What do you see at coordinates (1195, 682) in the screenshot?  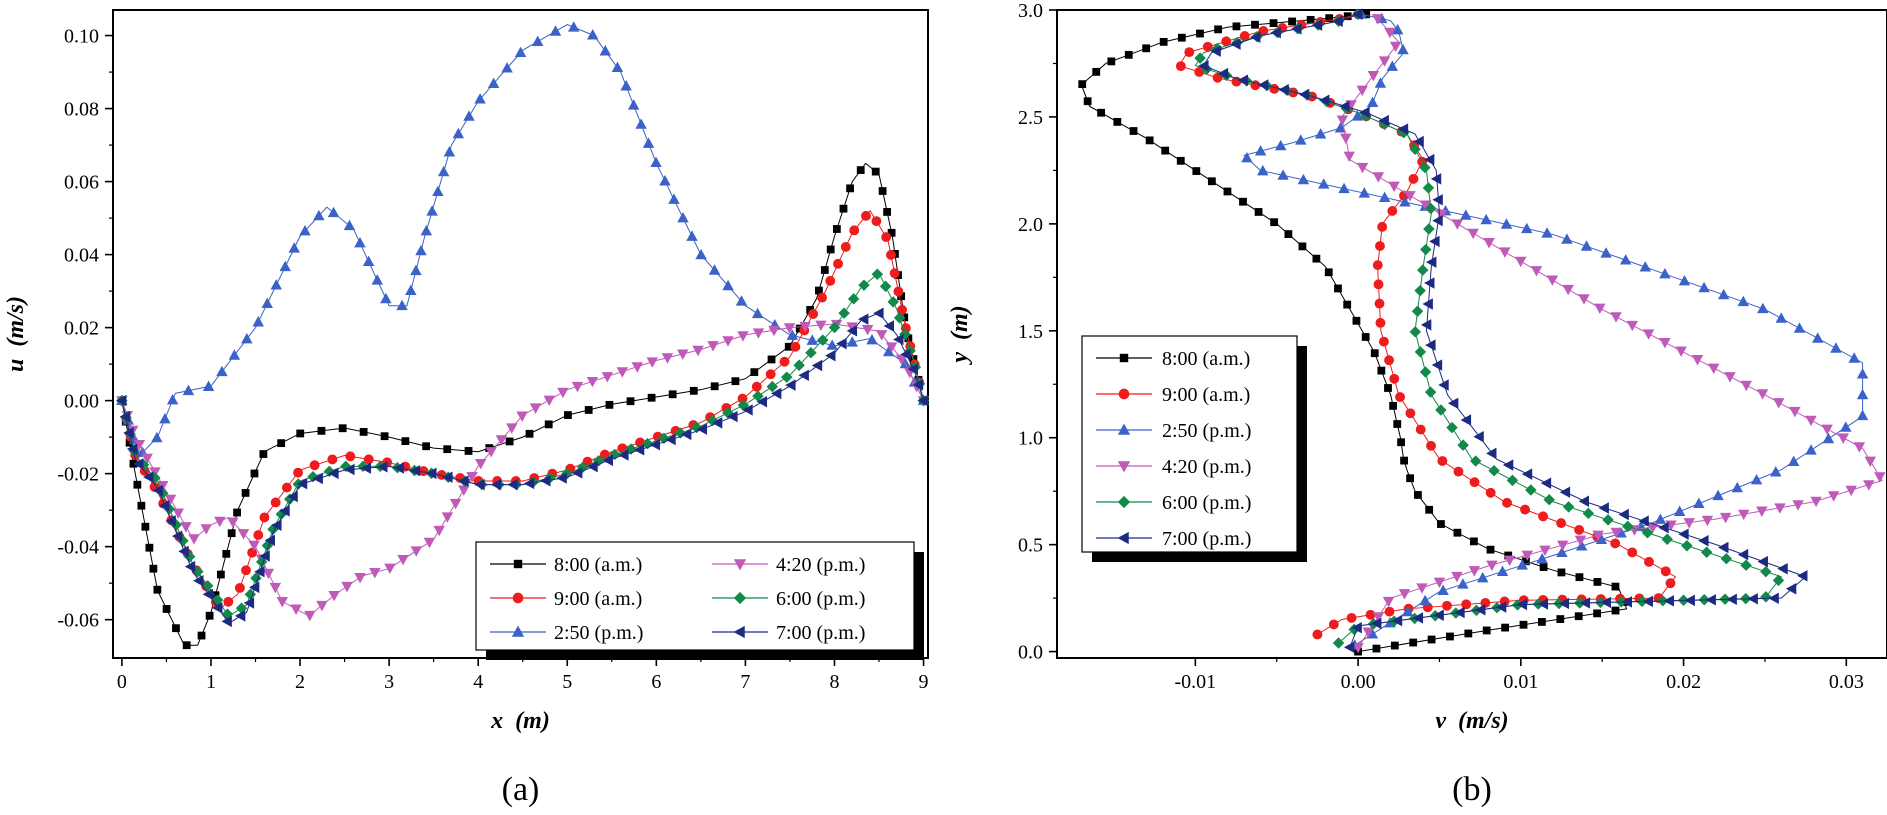 I see `x-tick-label: -0.01` at bounding box center [1195, 682].